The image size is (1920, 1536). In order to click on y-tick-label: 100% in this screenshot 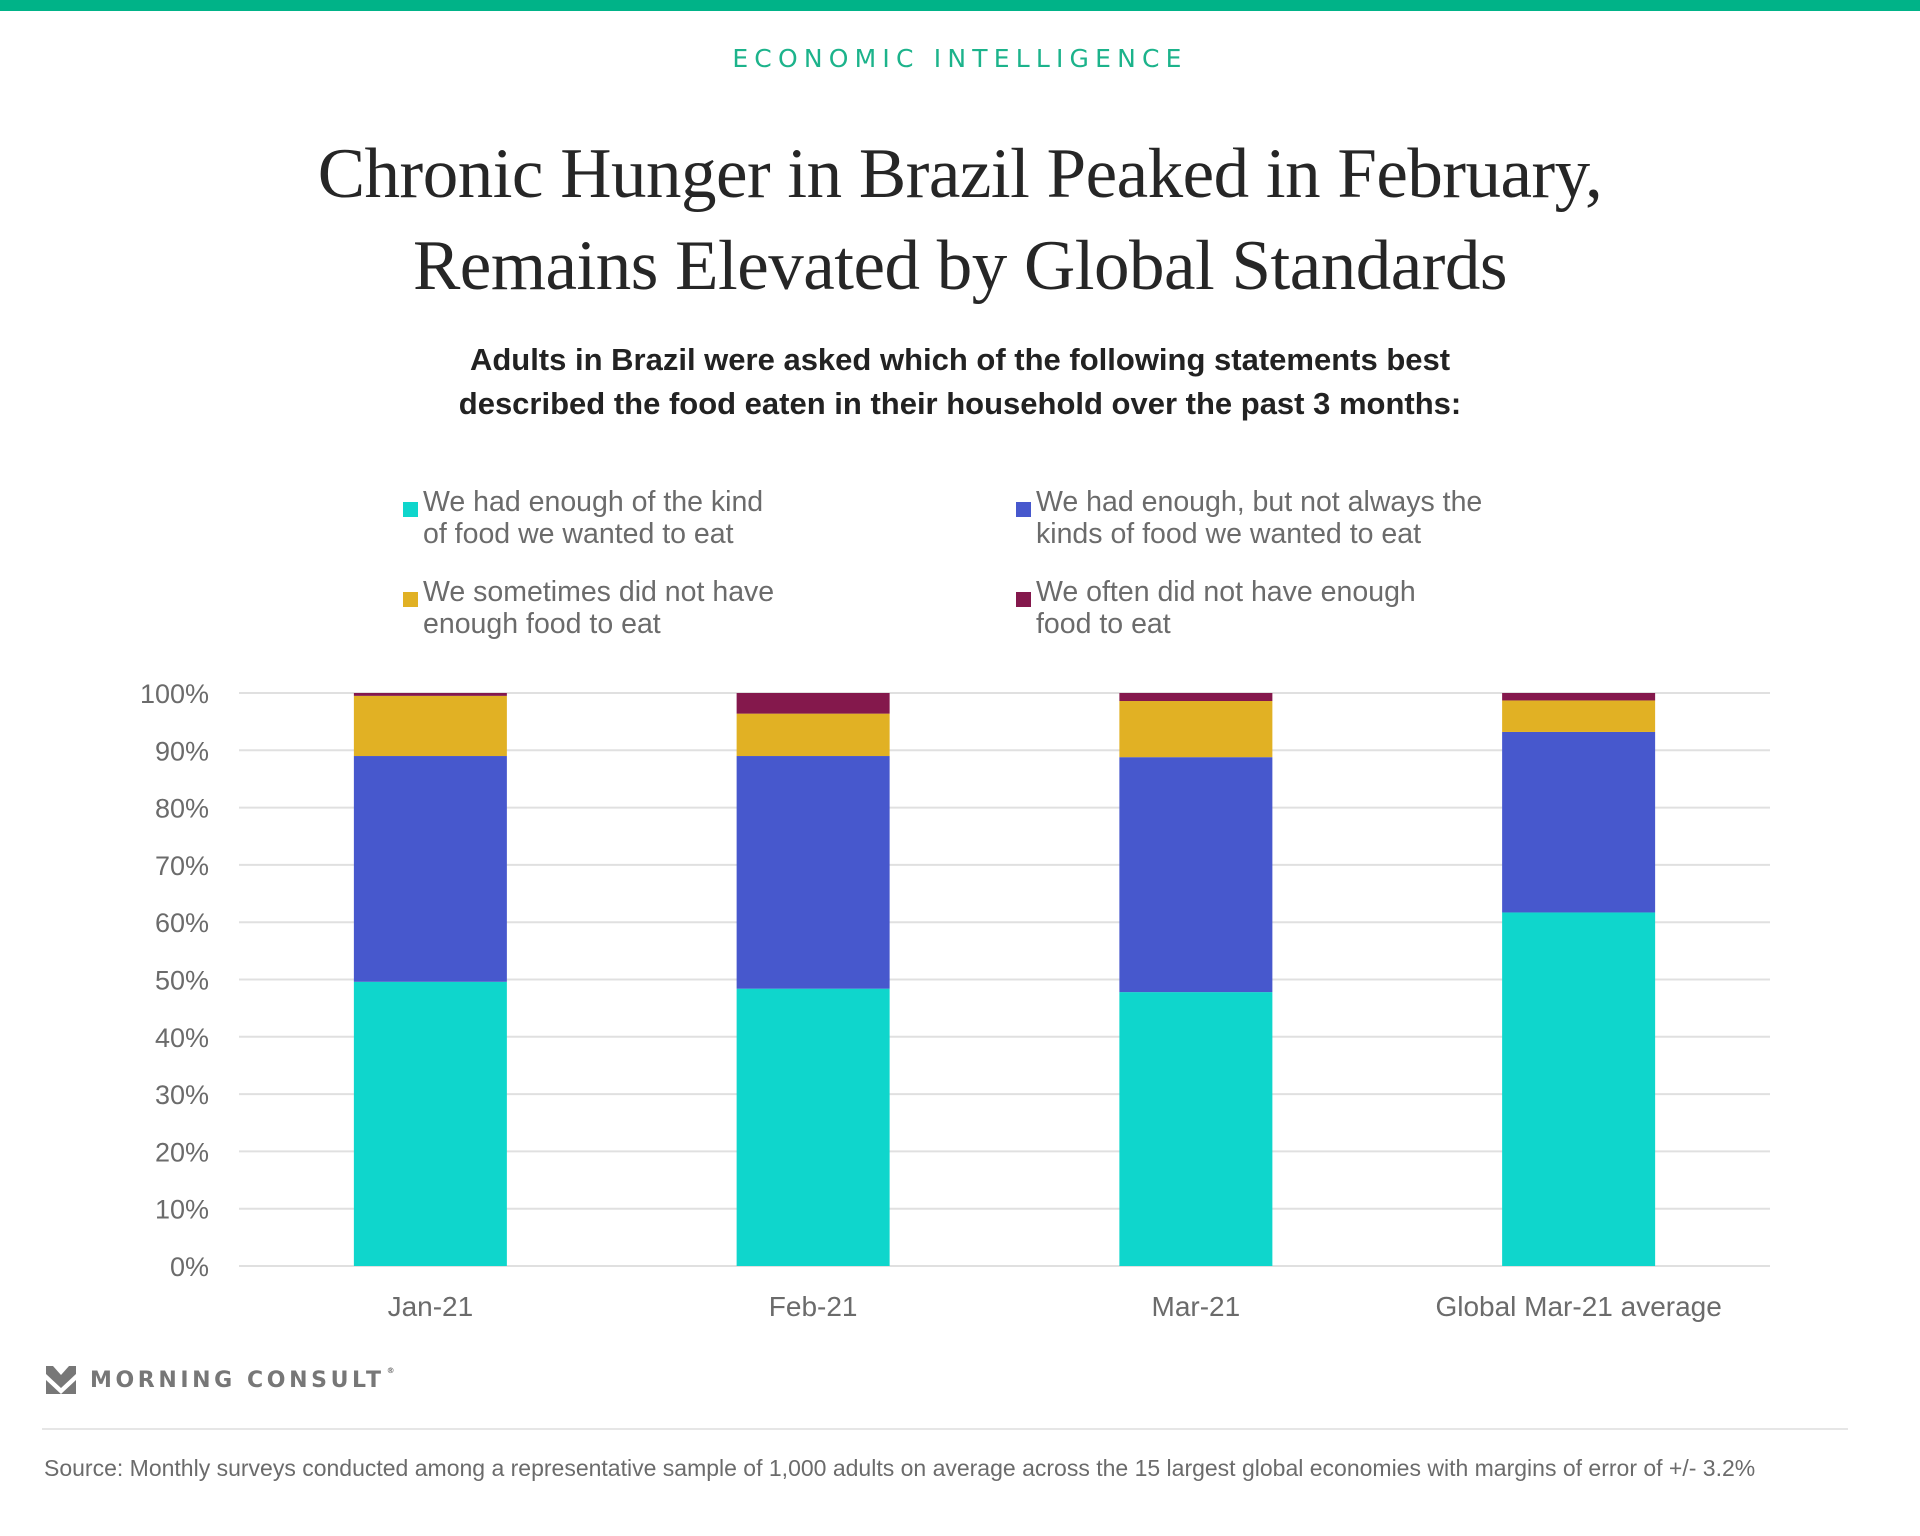, I will do `click(174, 694)`.